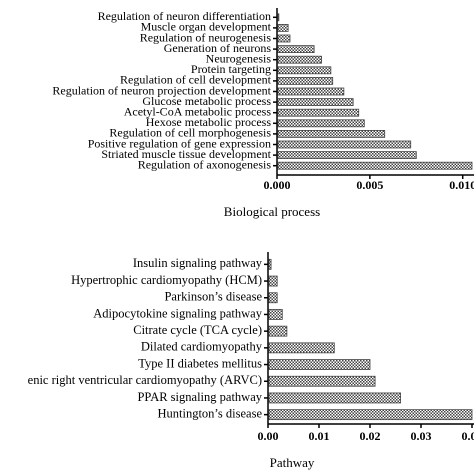  What do you see at coordinates (190, 133) in the screenshot?
I see `y-tick-label: Regulation of cell morphogenesis` at bounding box center [190, 133].